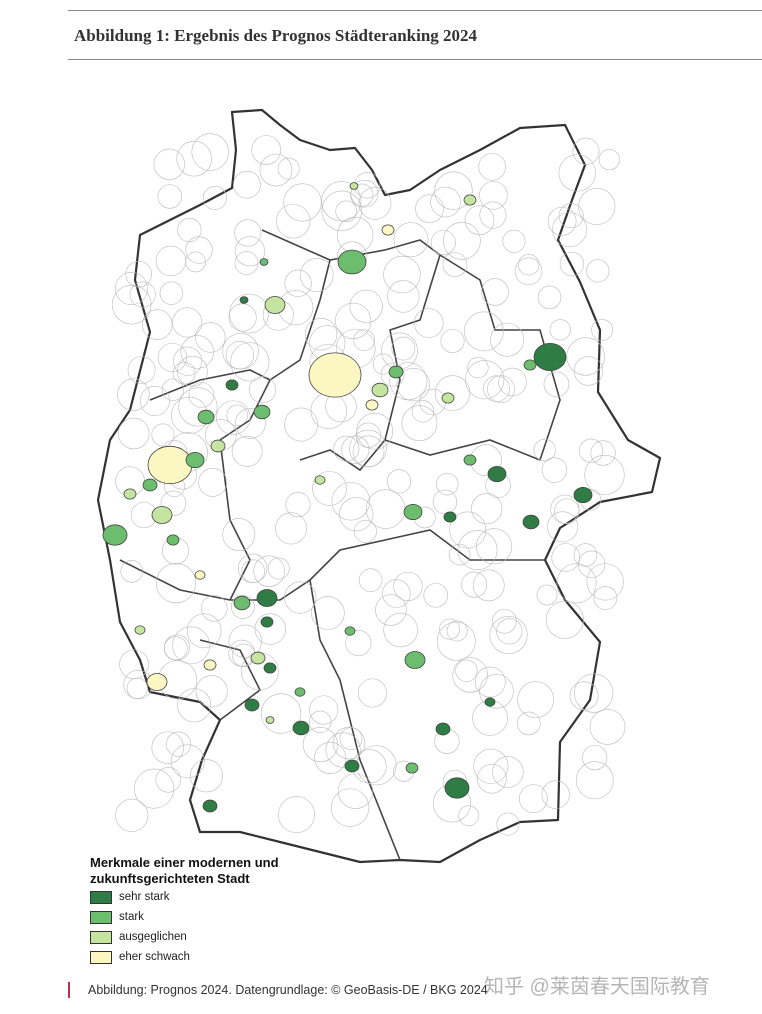 The height and width of the screenshot is (1014, 762). Describe the element at coordinates (372, 405) in the screenshot. I see `city-eher-schwach` at that location.